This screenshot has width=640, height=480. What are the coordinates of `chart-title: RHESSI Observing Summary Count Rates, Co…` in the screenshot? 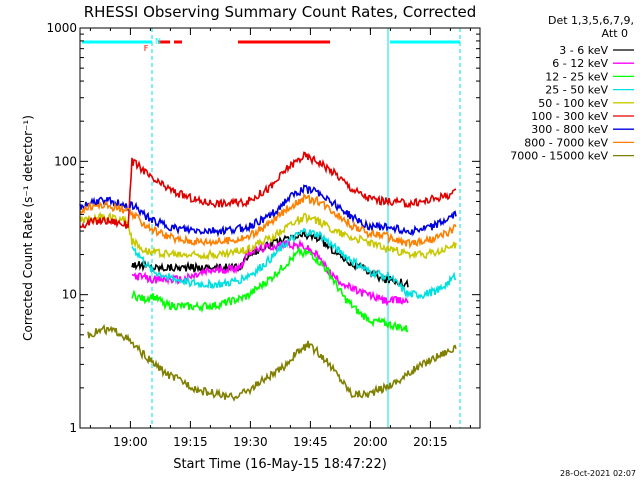 It's located at (280, 12).